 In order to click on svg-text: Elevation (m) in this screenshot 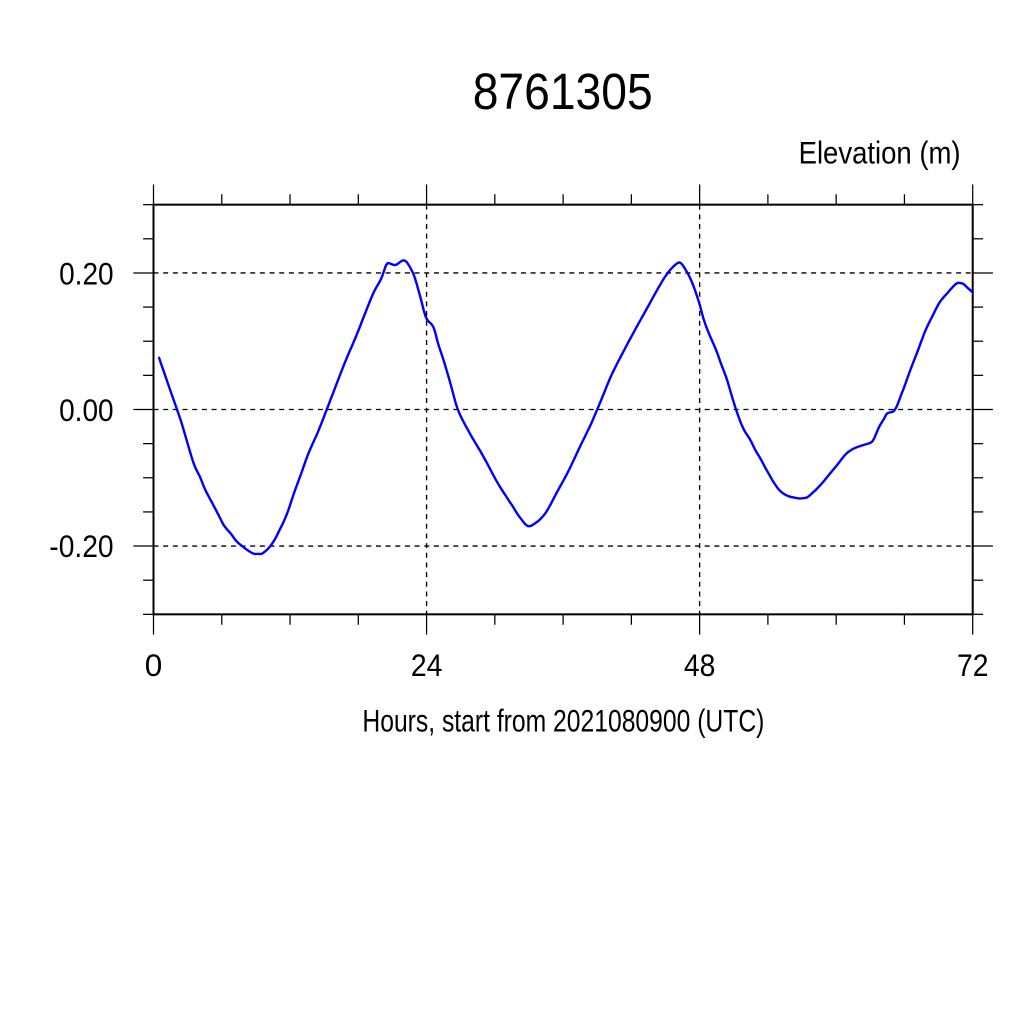, I will do `click(880, 153)`.